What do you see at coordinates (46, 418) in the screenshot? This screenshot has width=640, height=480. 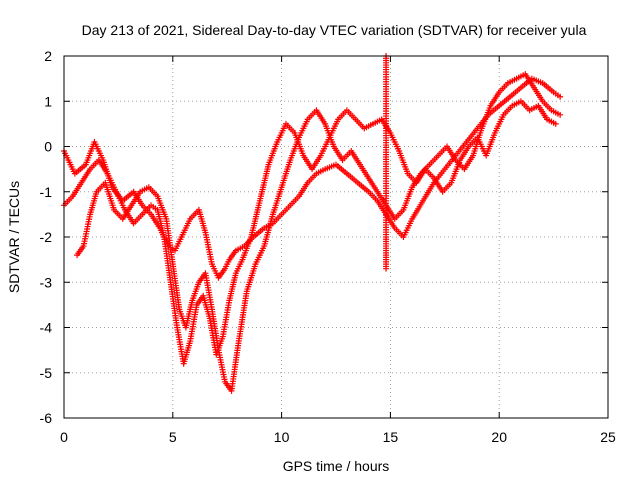 I see `y-tick-label: -6` at bounding box center [46, 418].